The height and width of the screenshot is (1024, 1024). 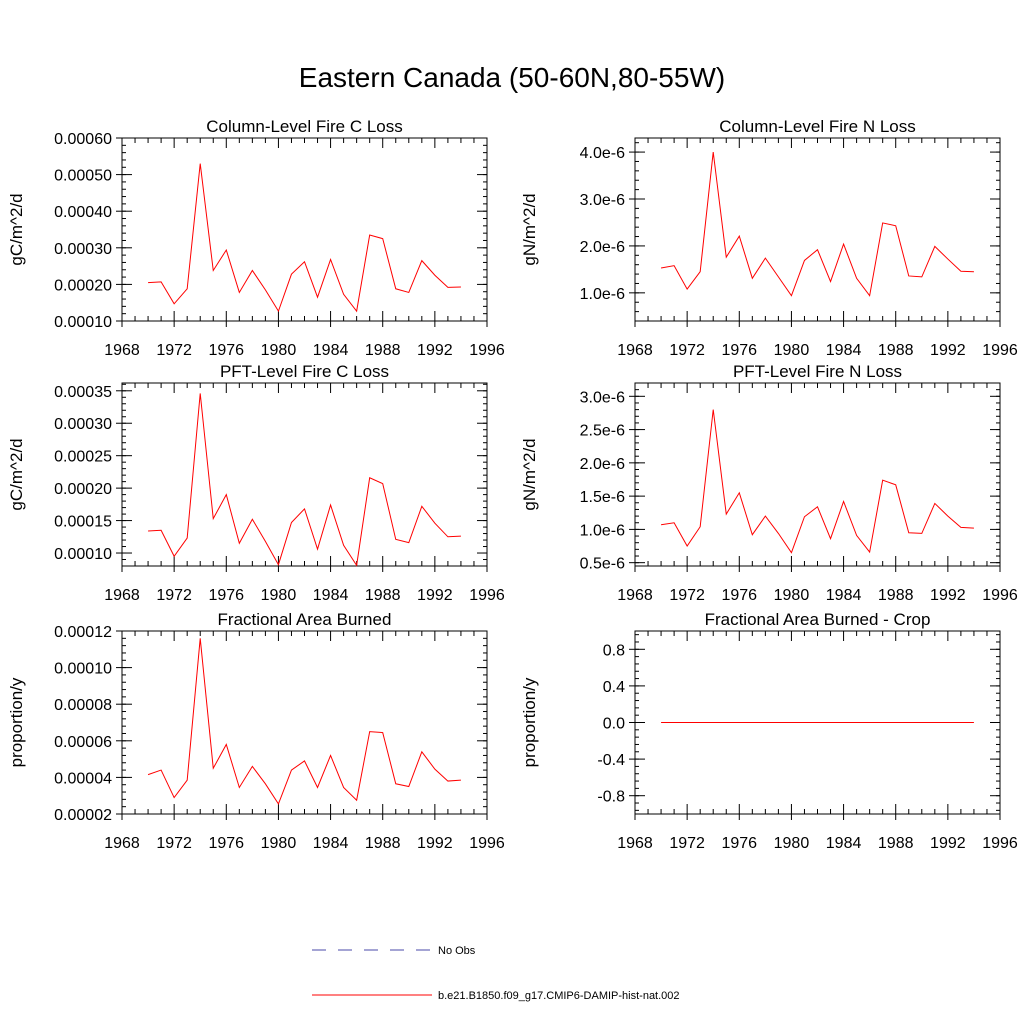 What do you see at coordinates (611, 760) in the screenshot?
I see `y-tick-label: -0.4` at bounding box center [611, 760].